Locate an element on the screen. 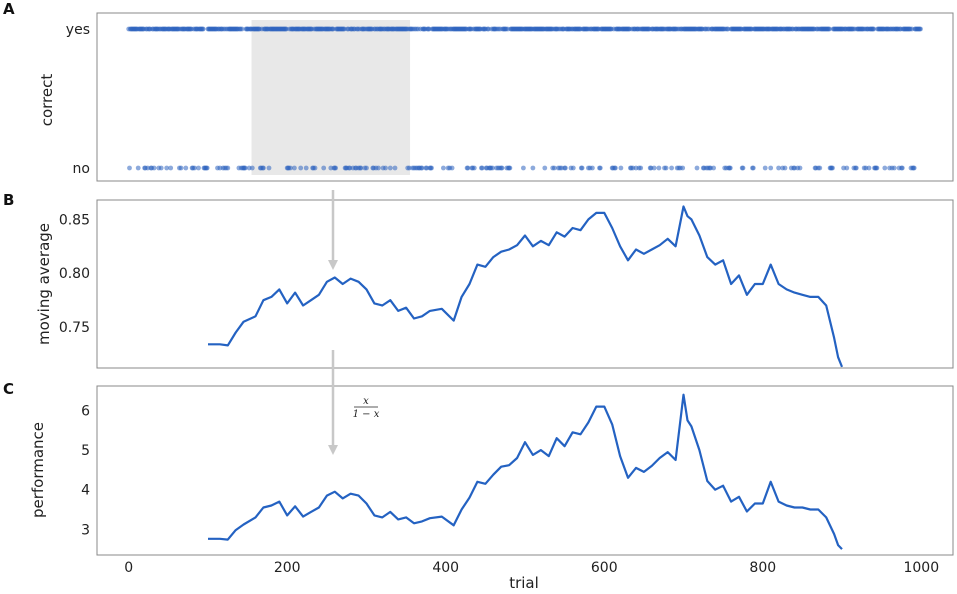  formula-denominator: 1 − x is located at coordinates (366, 414).